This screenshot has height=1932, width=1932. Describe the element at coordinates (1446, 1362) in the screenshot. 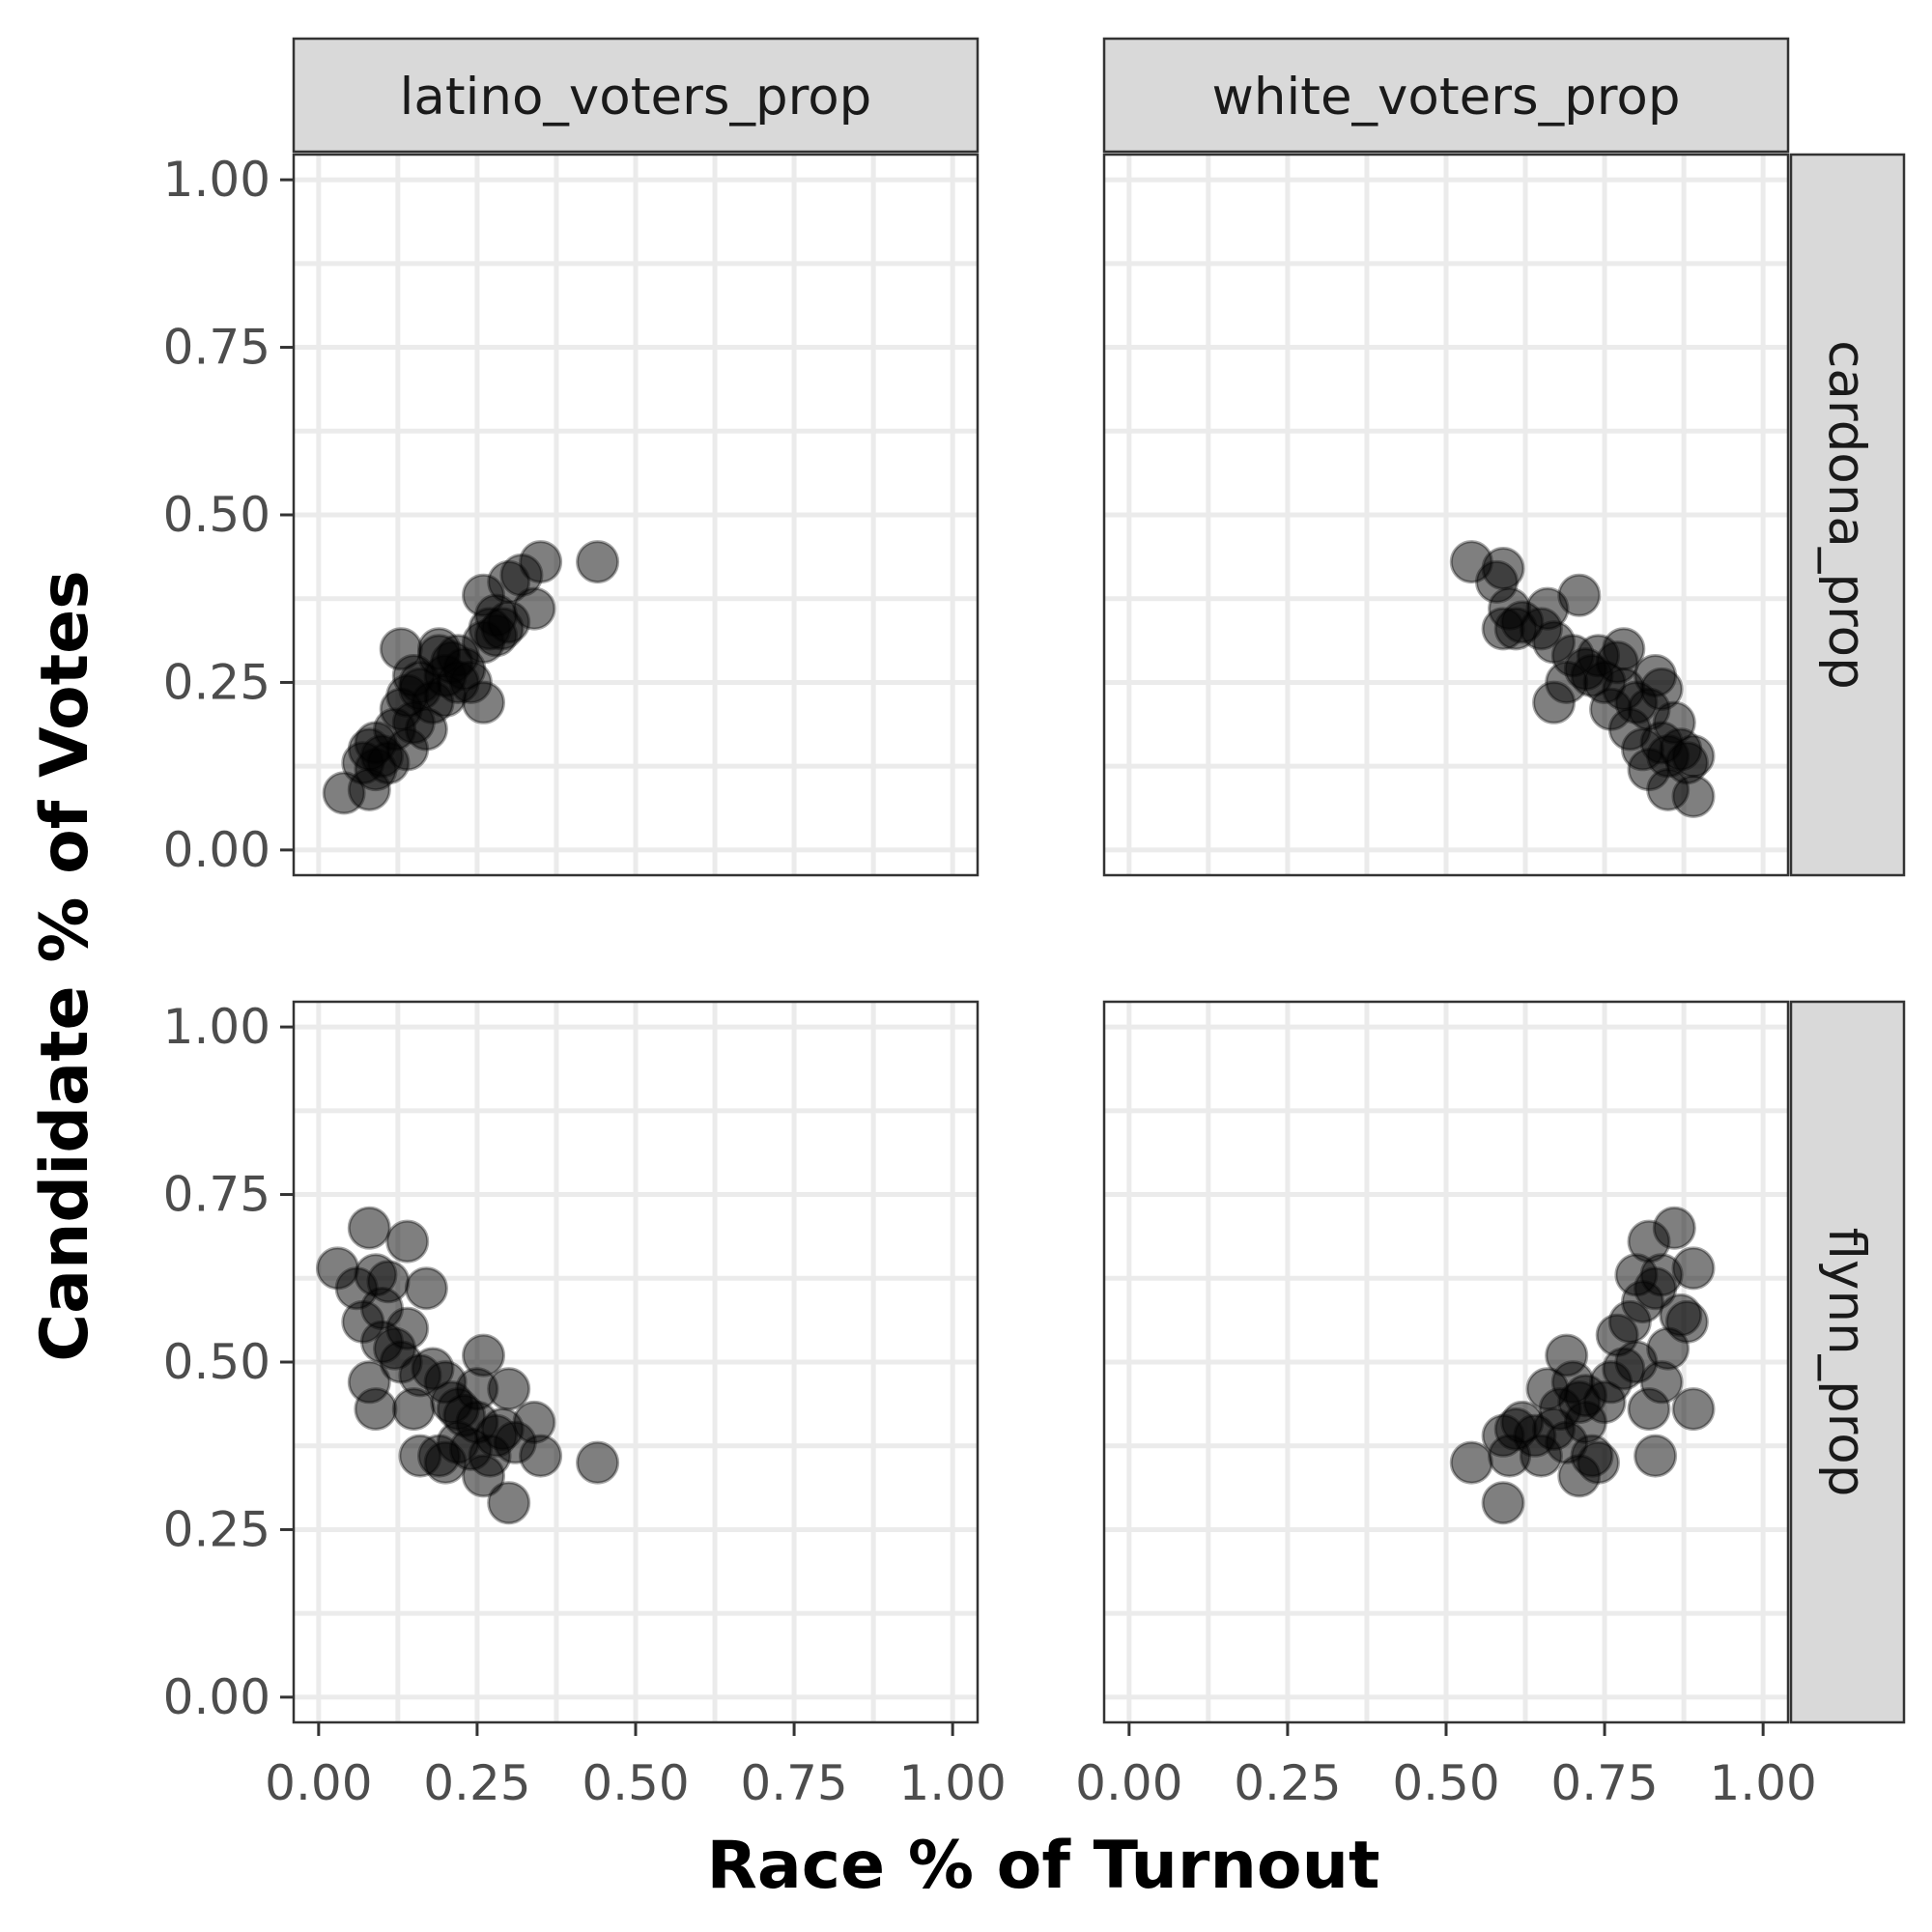

I see `panel-white_voters_prop-flynn_prop` at that location.